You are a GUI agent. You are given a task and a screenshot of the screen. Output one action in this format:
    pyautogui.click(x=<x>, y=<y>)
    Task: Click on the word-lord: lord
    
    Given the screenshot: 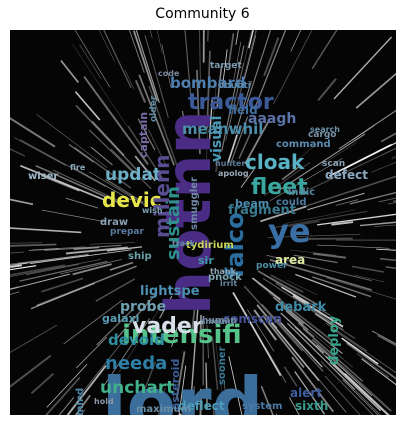 What is the action you would take?
    pyautogui.click(x=183, y=388)
    